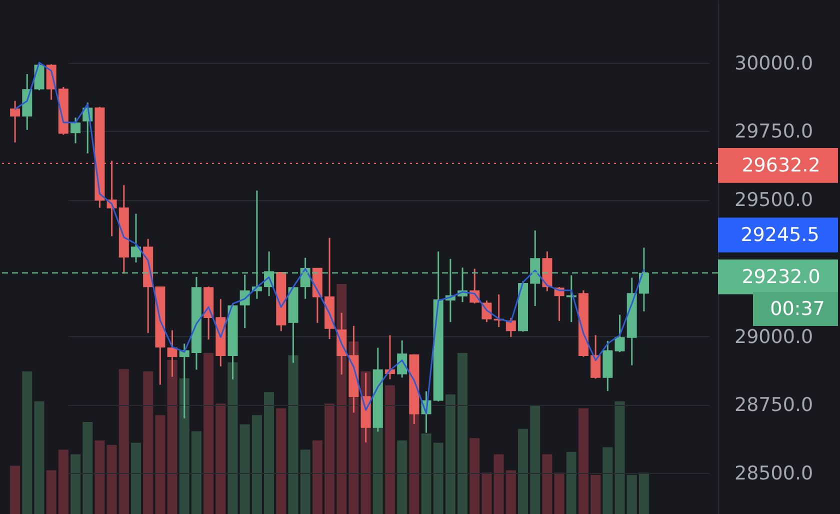  I want to click on text: 00:37, so click(797, 309).